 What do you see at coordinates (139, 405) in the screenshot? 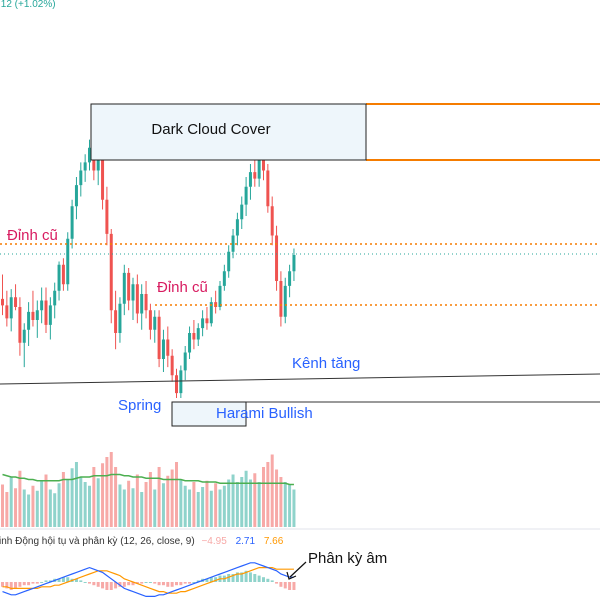
I see `spring-label: Spring` at bounding box center [139, 405].